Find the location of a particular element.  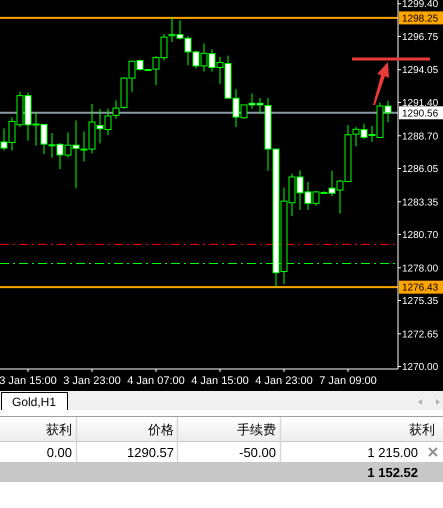

text: 1290.57 is located at coordinates (150, 452).